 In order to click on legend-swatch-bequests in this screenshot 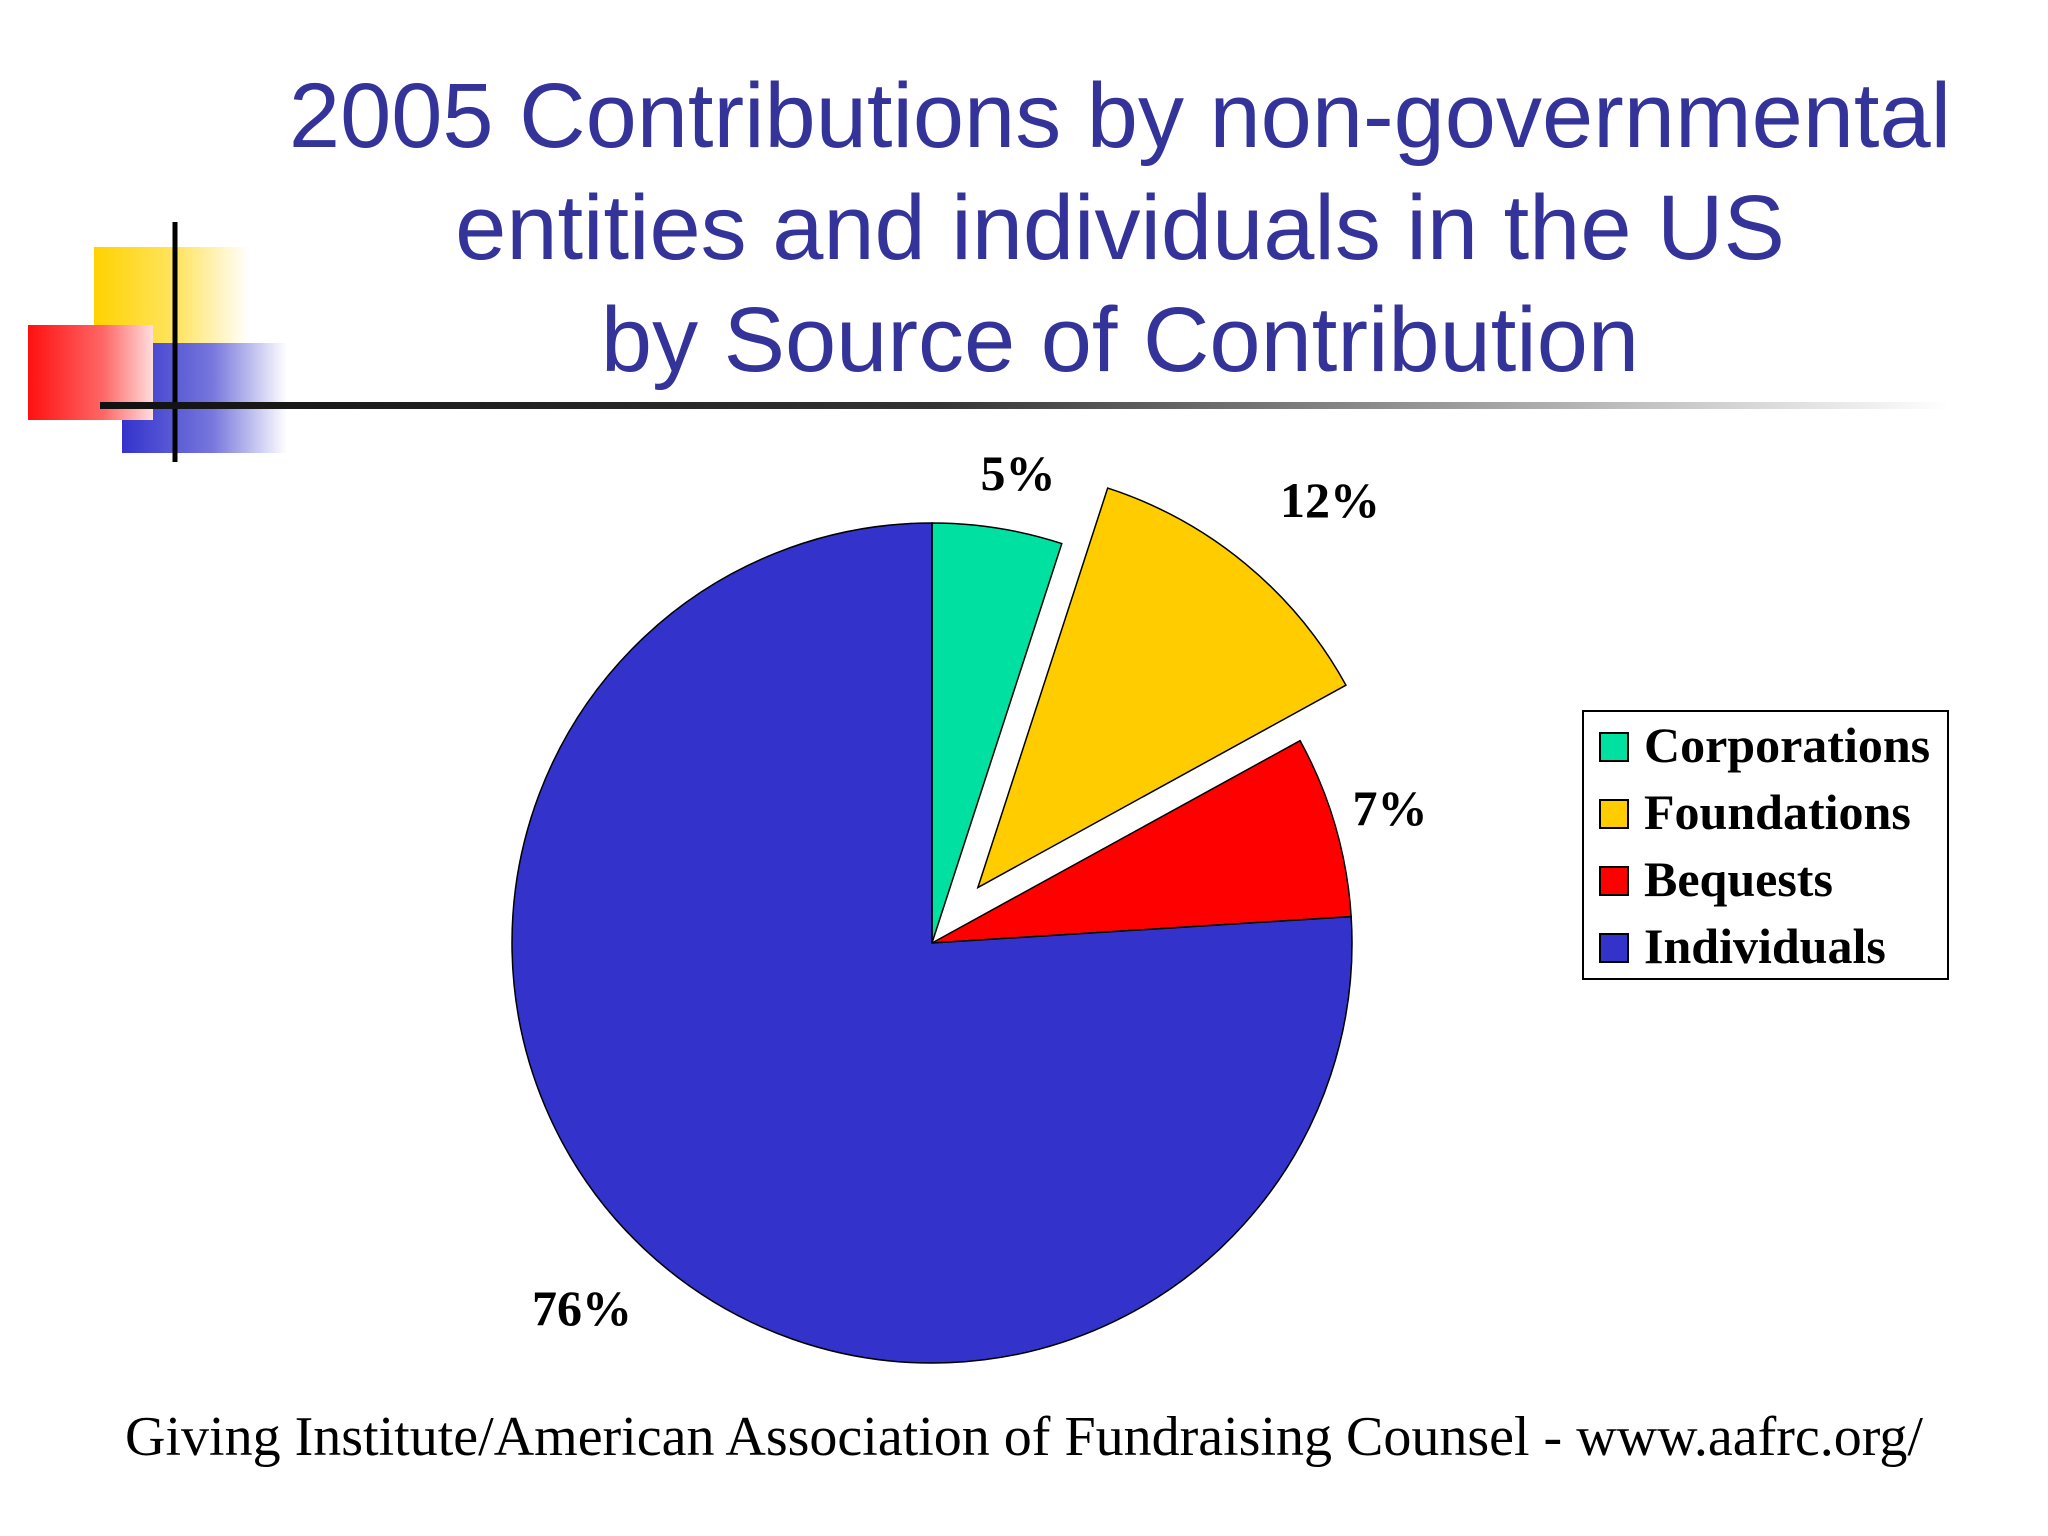, I will do `click(1614, 881)`.